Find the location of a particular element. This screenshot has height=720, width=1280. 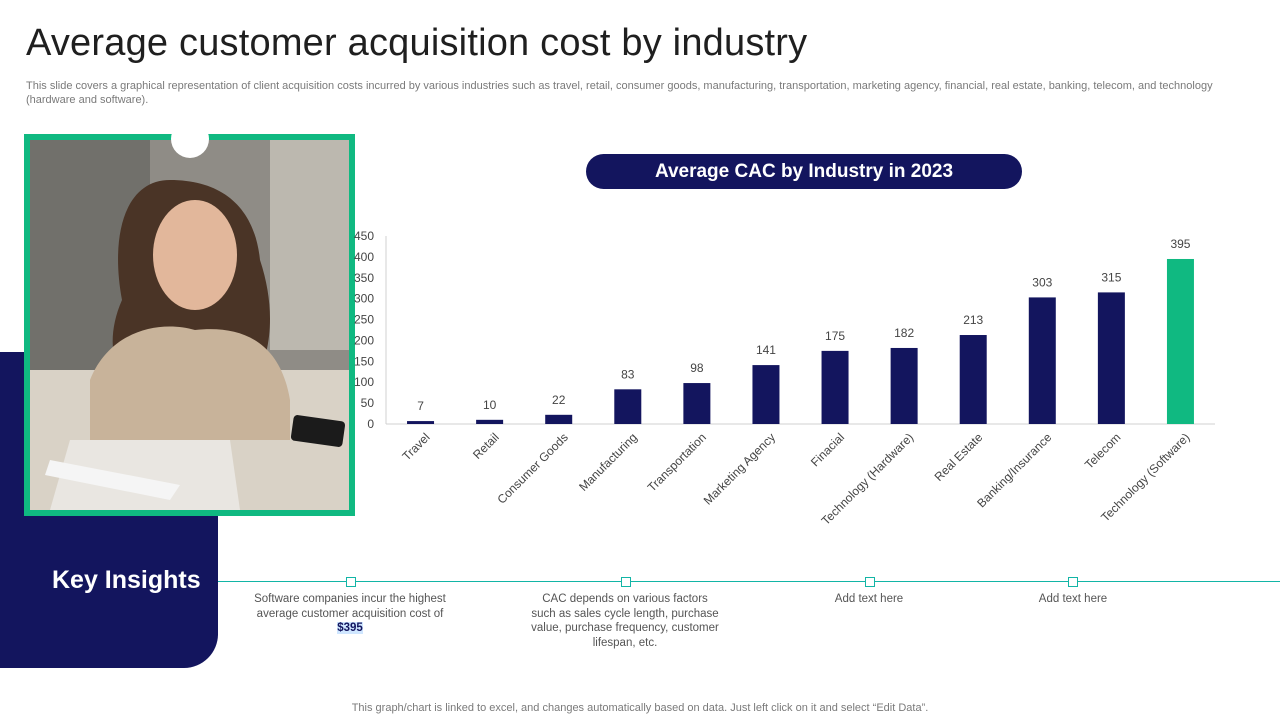

woman-photo is located at coordinates (189, 325).